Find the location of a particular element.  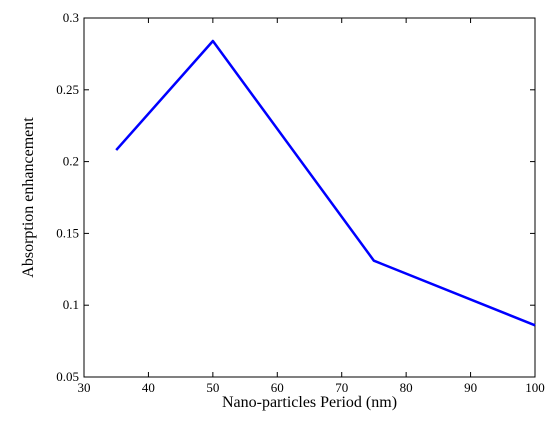

x-tick-label: 30 is located at coordinates (84, 387).